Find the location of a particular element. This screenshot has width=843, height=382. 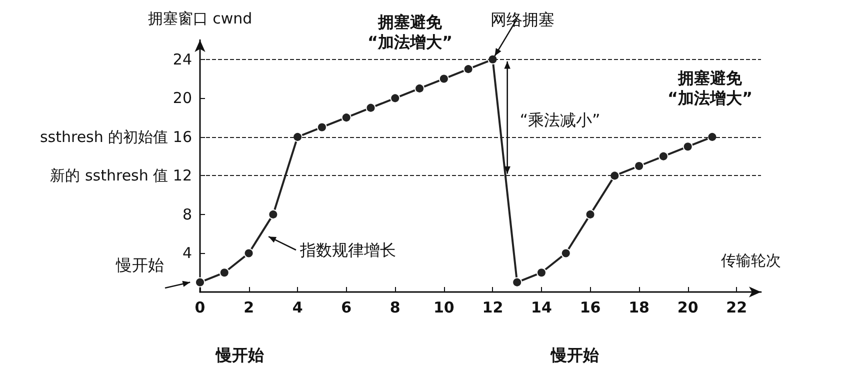

x-tick-label: 18 is located at coordinates (639, 307).